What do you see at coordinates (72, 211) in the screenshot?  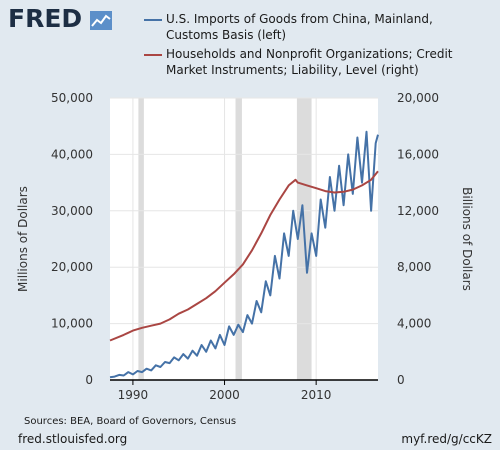 I see `left-y-tick-label: 30,000` at bounding box center [72, 211].